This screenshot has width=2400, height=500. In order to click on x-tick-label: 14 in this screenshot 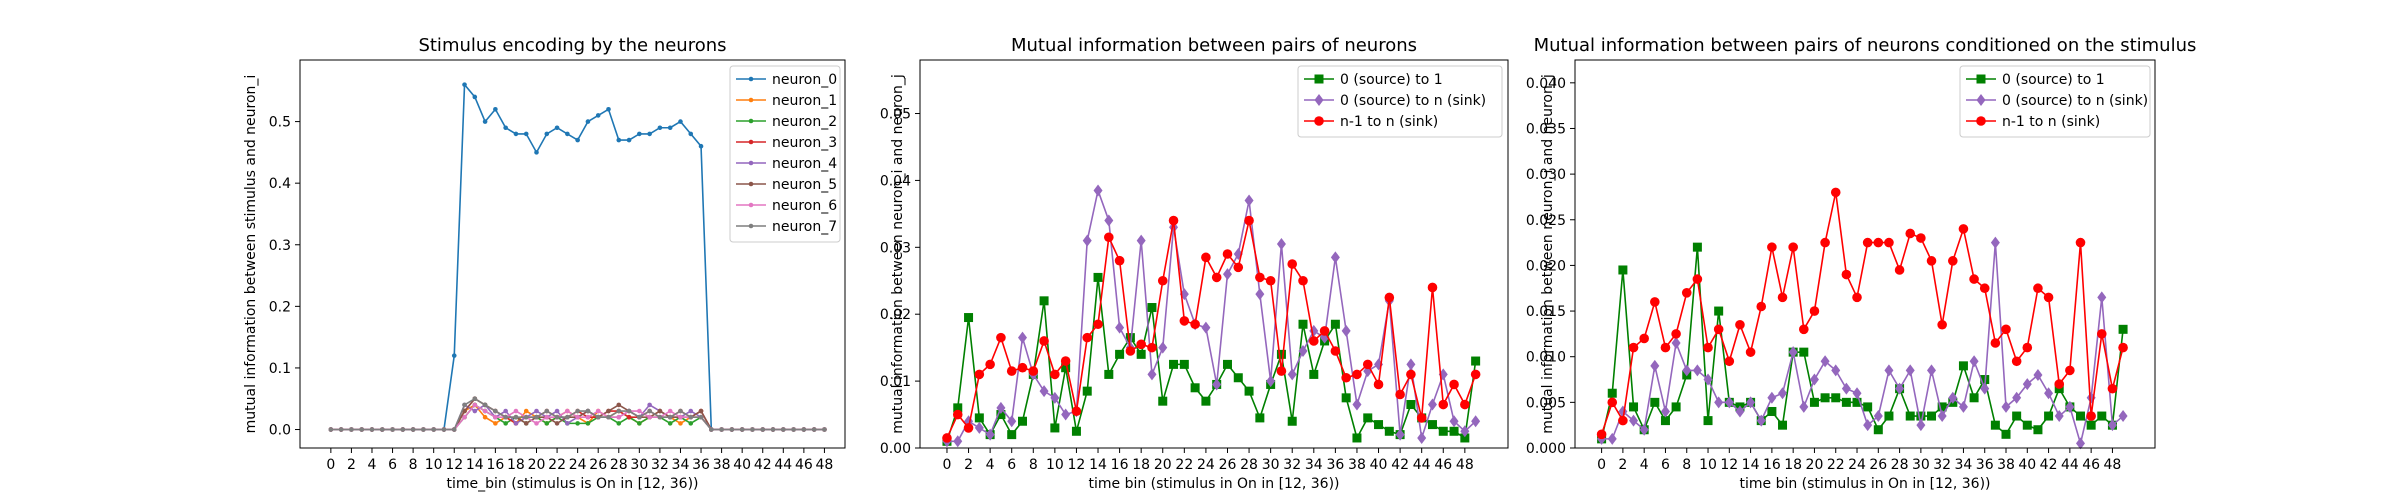, I will do `click(1098, 465)`.